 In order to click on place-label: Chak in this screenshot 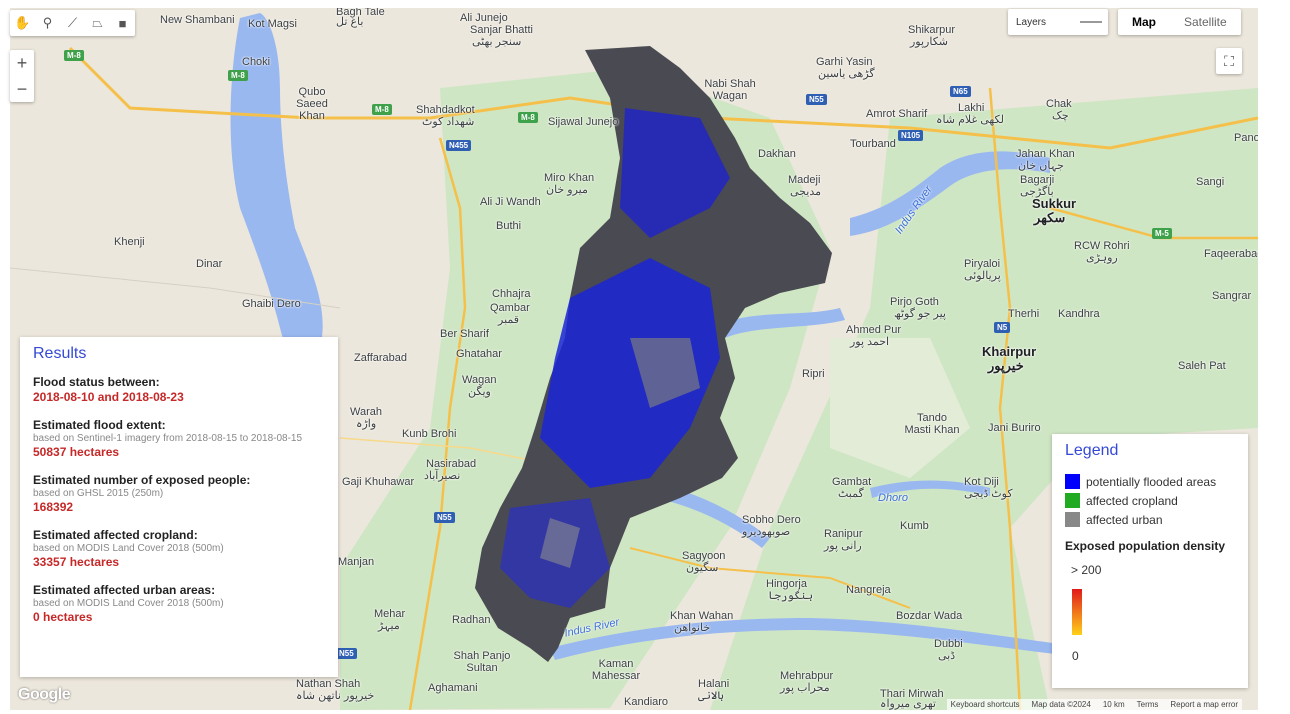, I will do `click(1059, 104)`.